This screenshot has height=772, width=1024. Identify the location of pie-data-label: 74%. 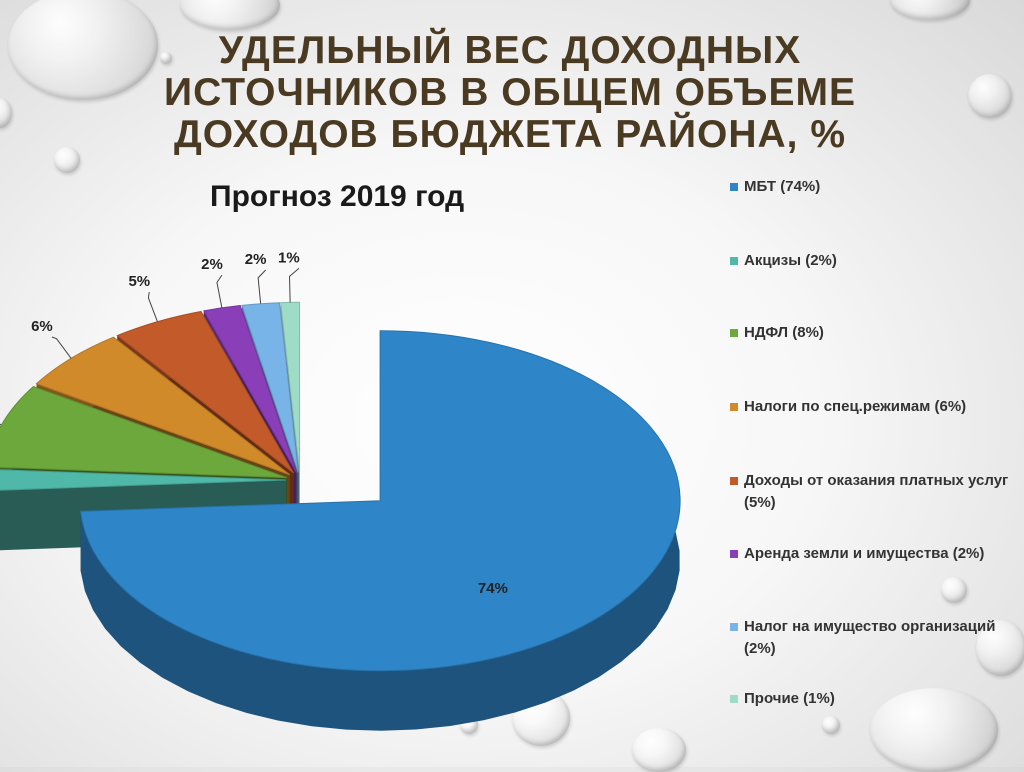
(493, 588).